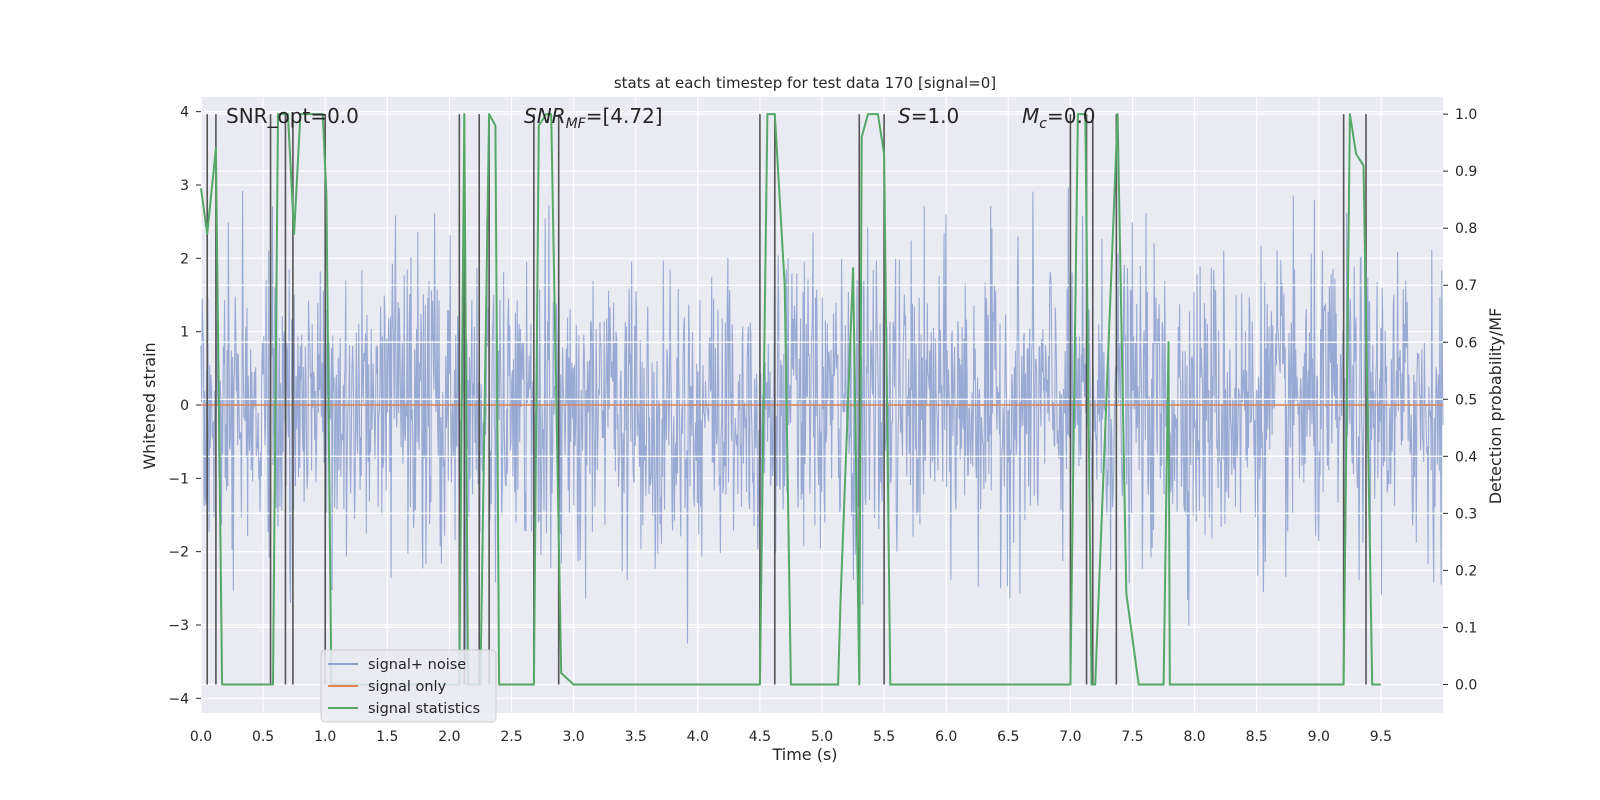 This screenshot has height=800, width=1600. What do you see at coordinates (1257, 737) in the screenshot?
I see `x-tick-label: 8.5` at bounding box center [1257, 737].